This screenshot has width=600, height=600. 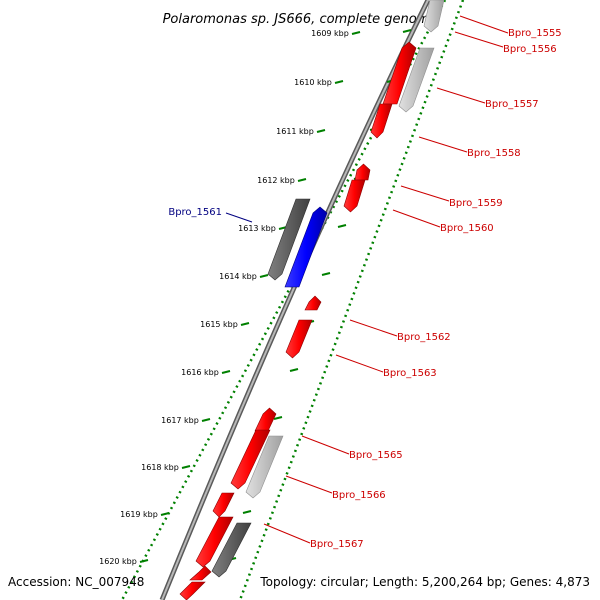 What do you see at coordinates (219, 324) in the screenshot?
I see `kbp-tick-label: 1615 kbp` at bounding box center [219, 324].